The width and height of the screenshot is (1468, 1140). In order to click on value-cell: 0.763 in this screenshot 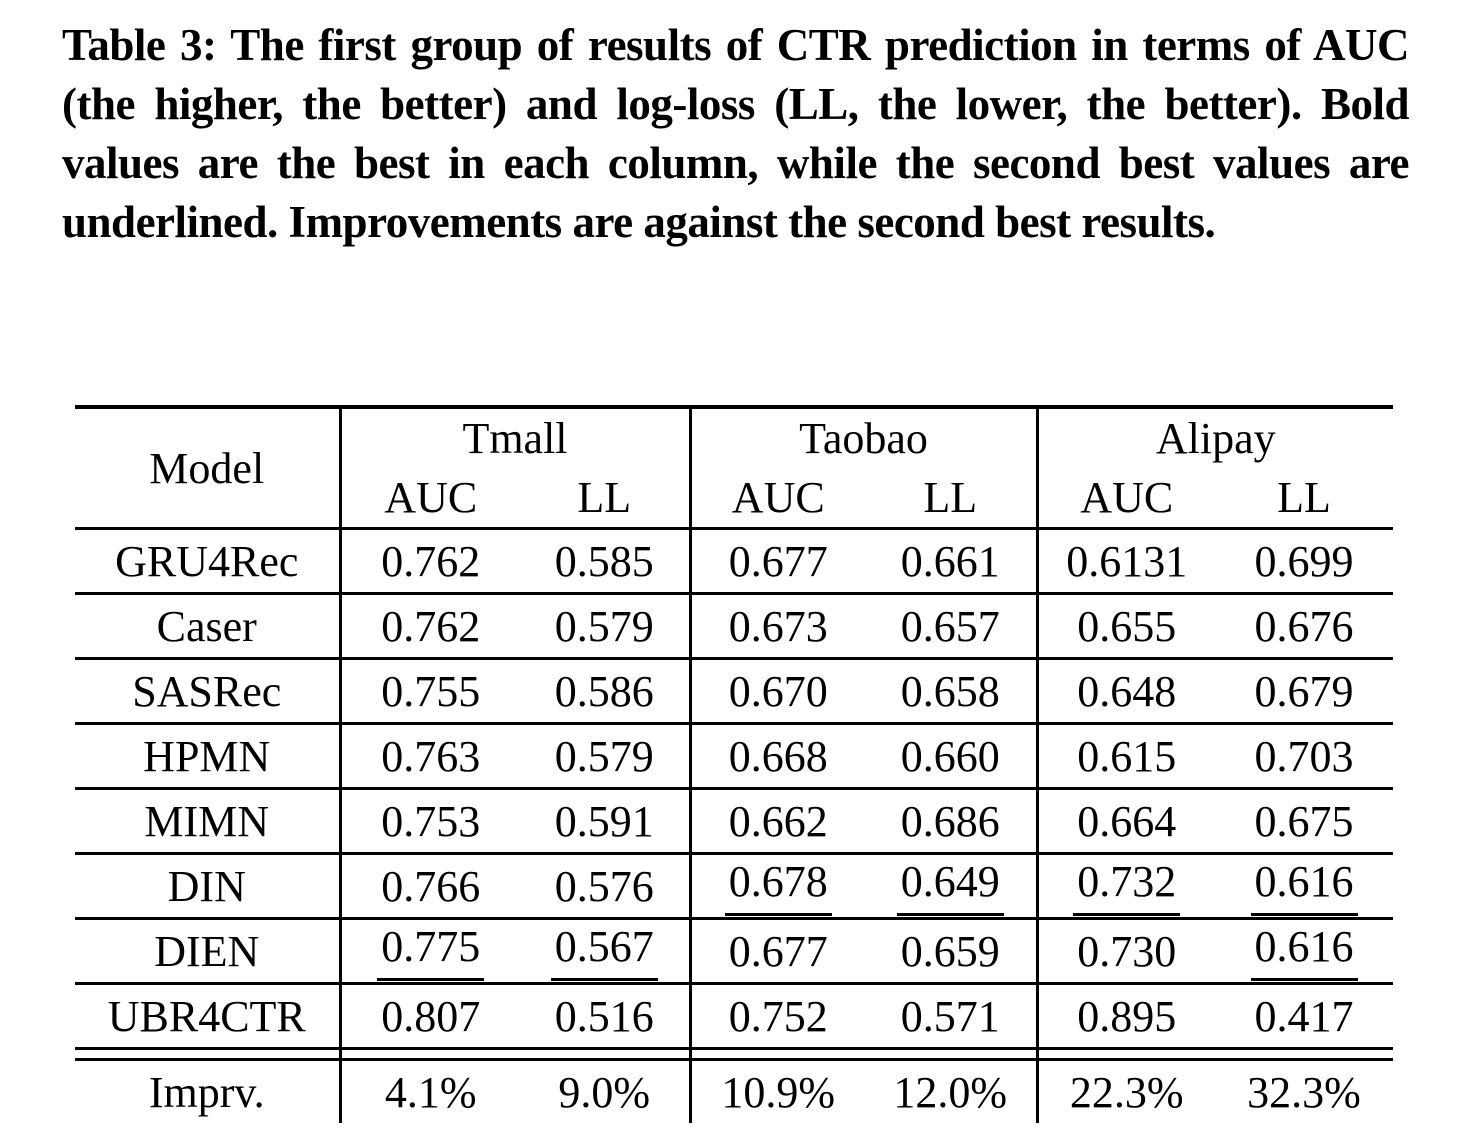, I will do `click(430, 756)`.